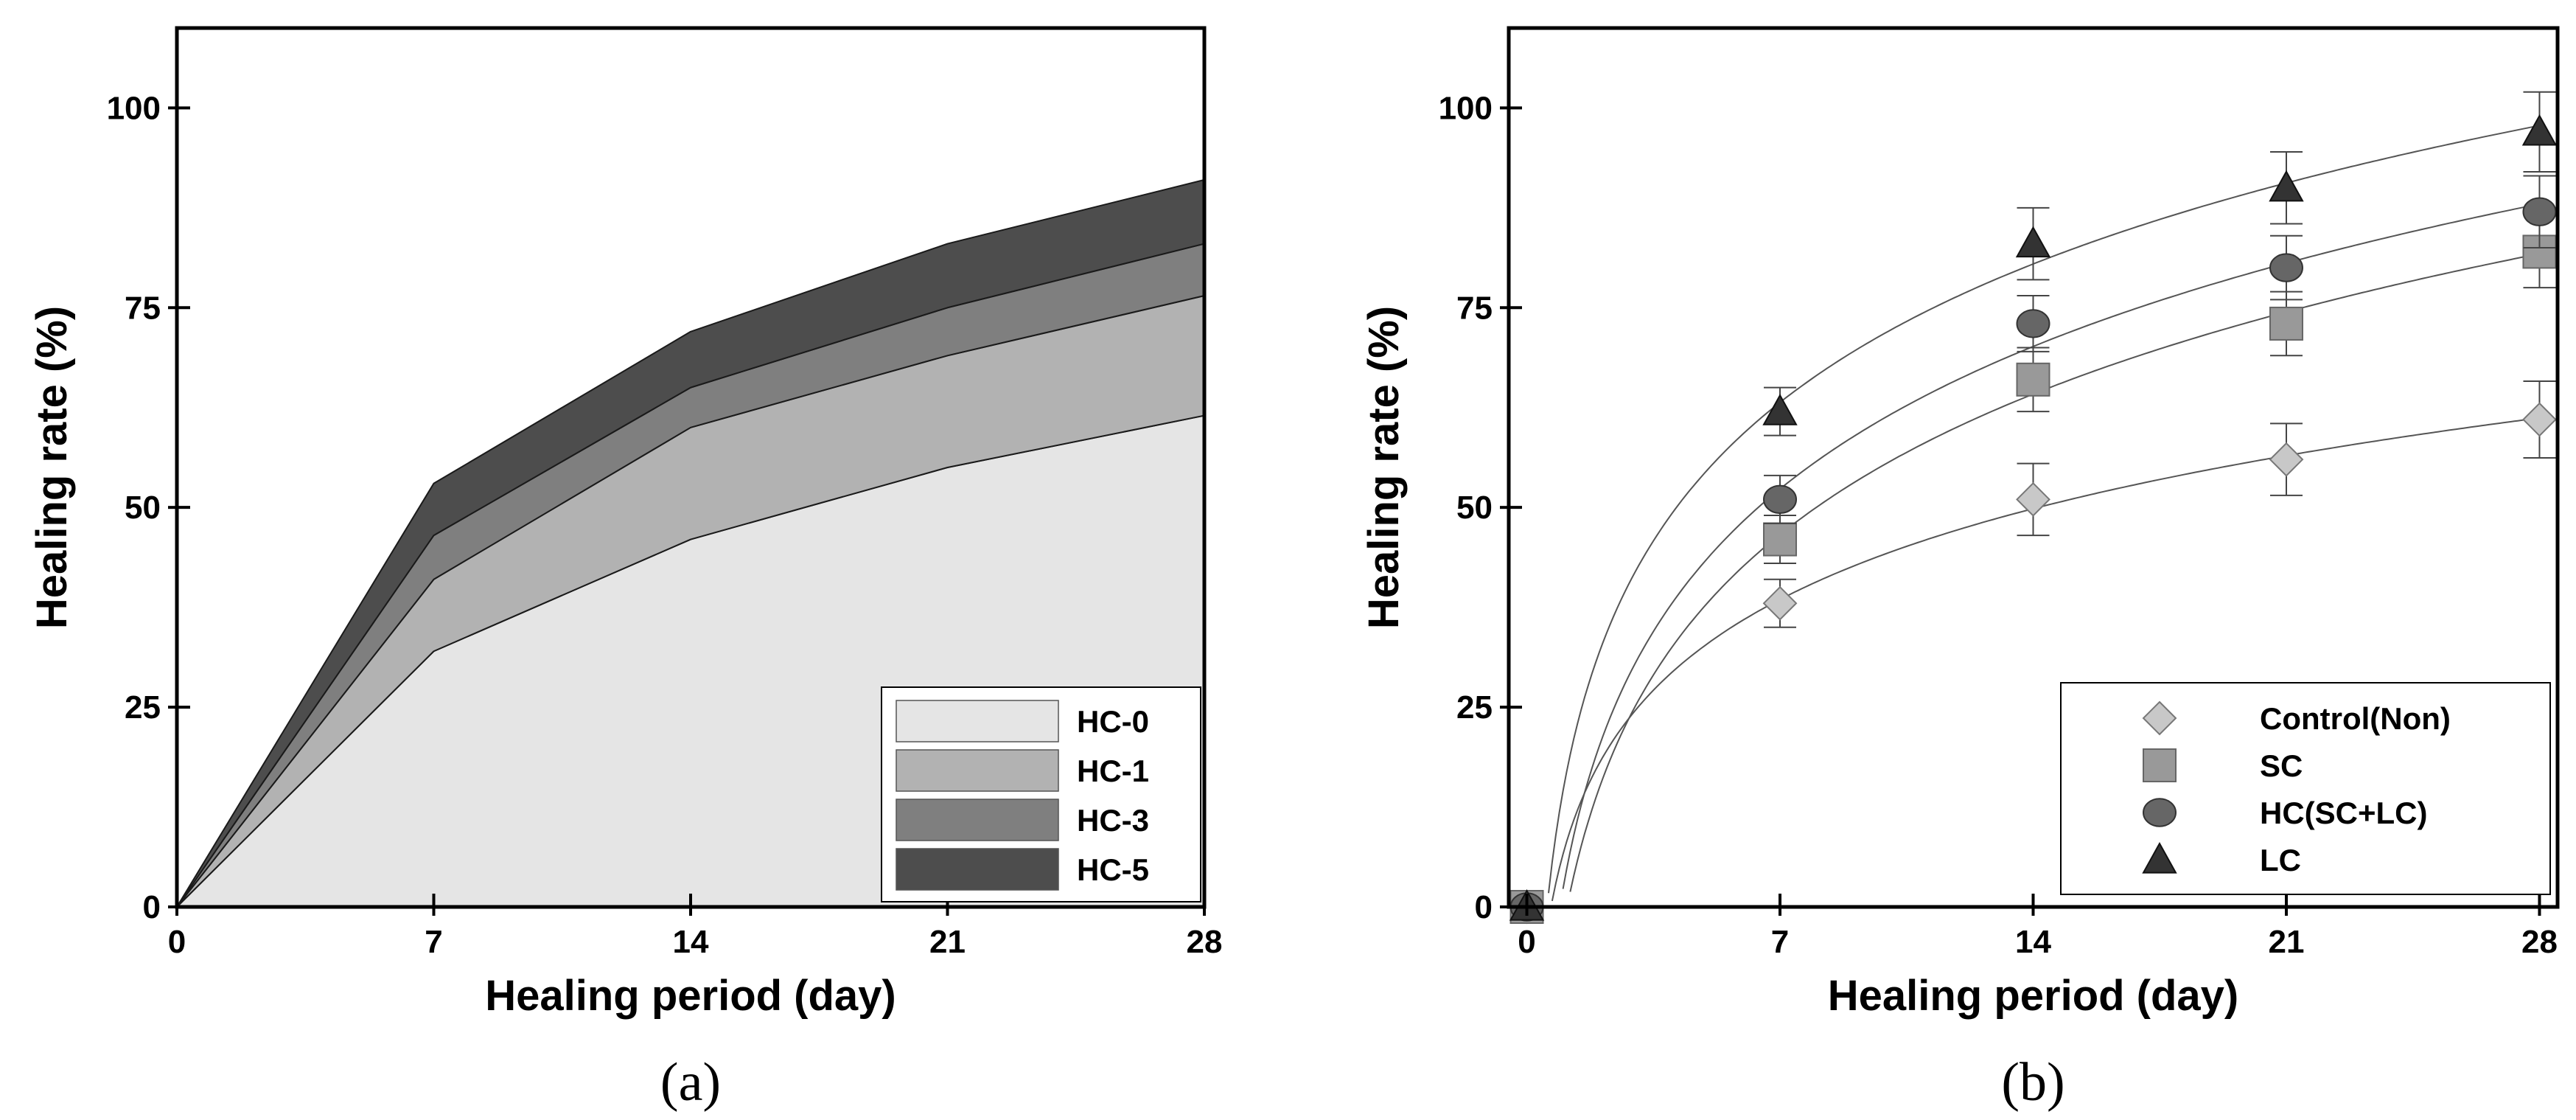  Describe the element at coordinates (1113, 820) in the screenshot. I see `legend-label: HC-3` at that location.